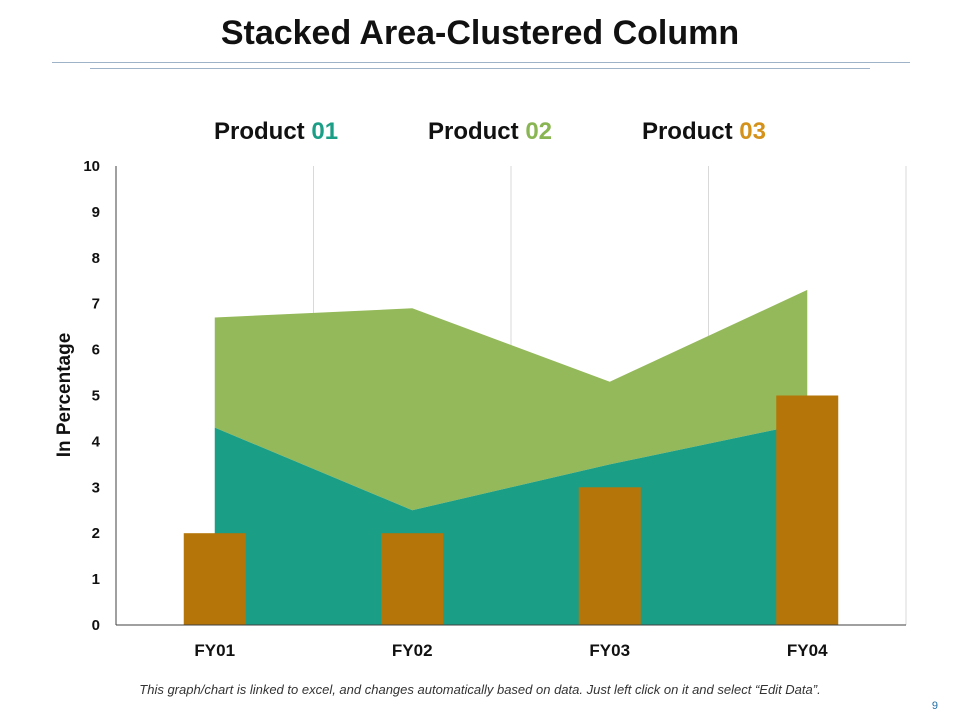 This screenshot has width=960, height=720. I want to click on y-tick-label: 9, so click(96, 212).